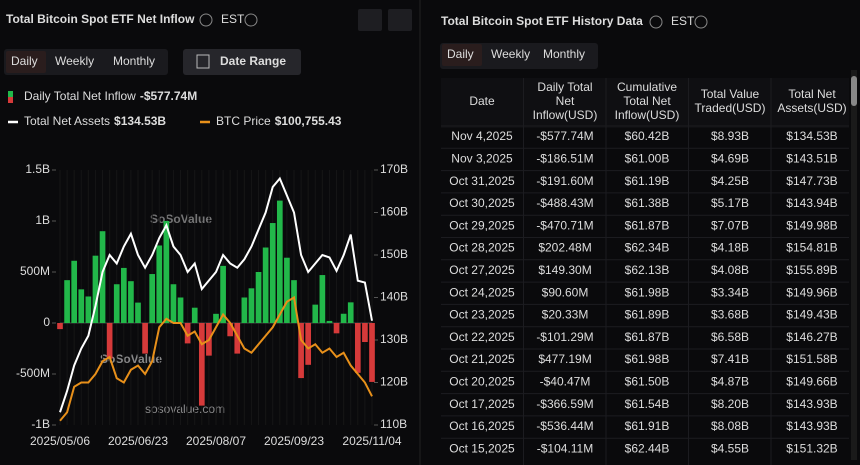  What do you see at coordinates (46, 322) in the screenshot?
I see `y-tick-label: 0` at bounding box center [46, 322].